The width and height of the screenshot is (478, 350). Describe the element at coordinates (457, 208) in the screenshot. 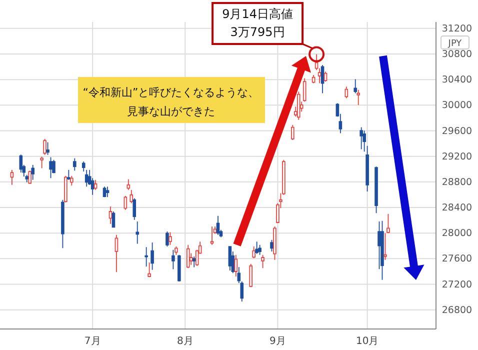

I see `y-tick-label: 28400` at that location.